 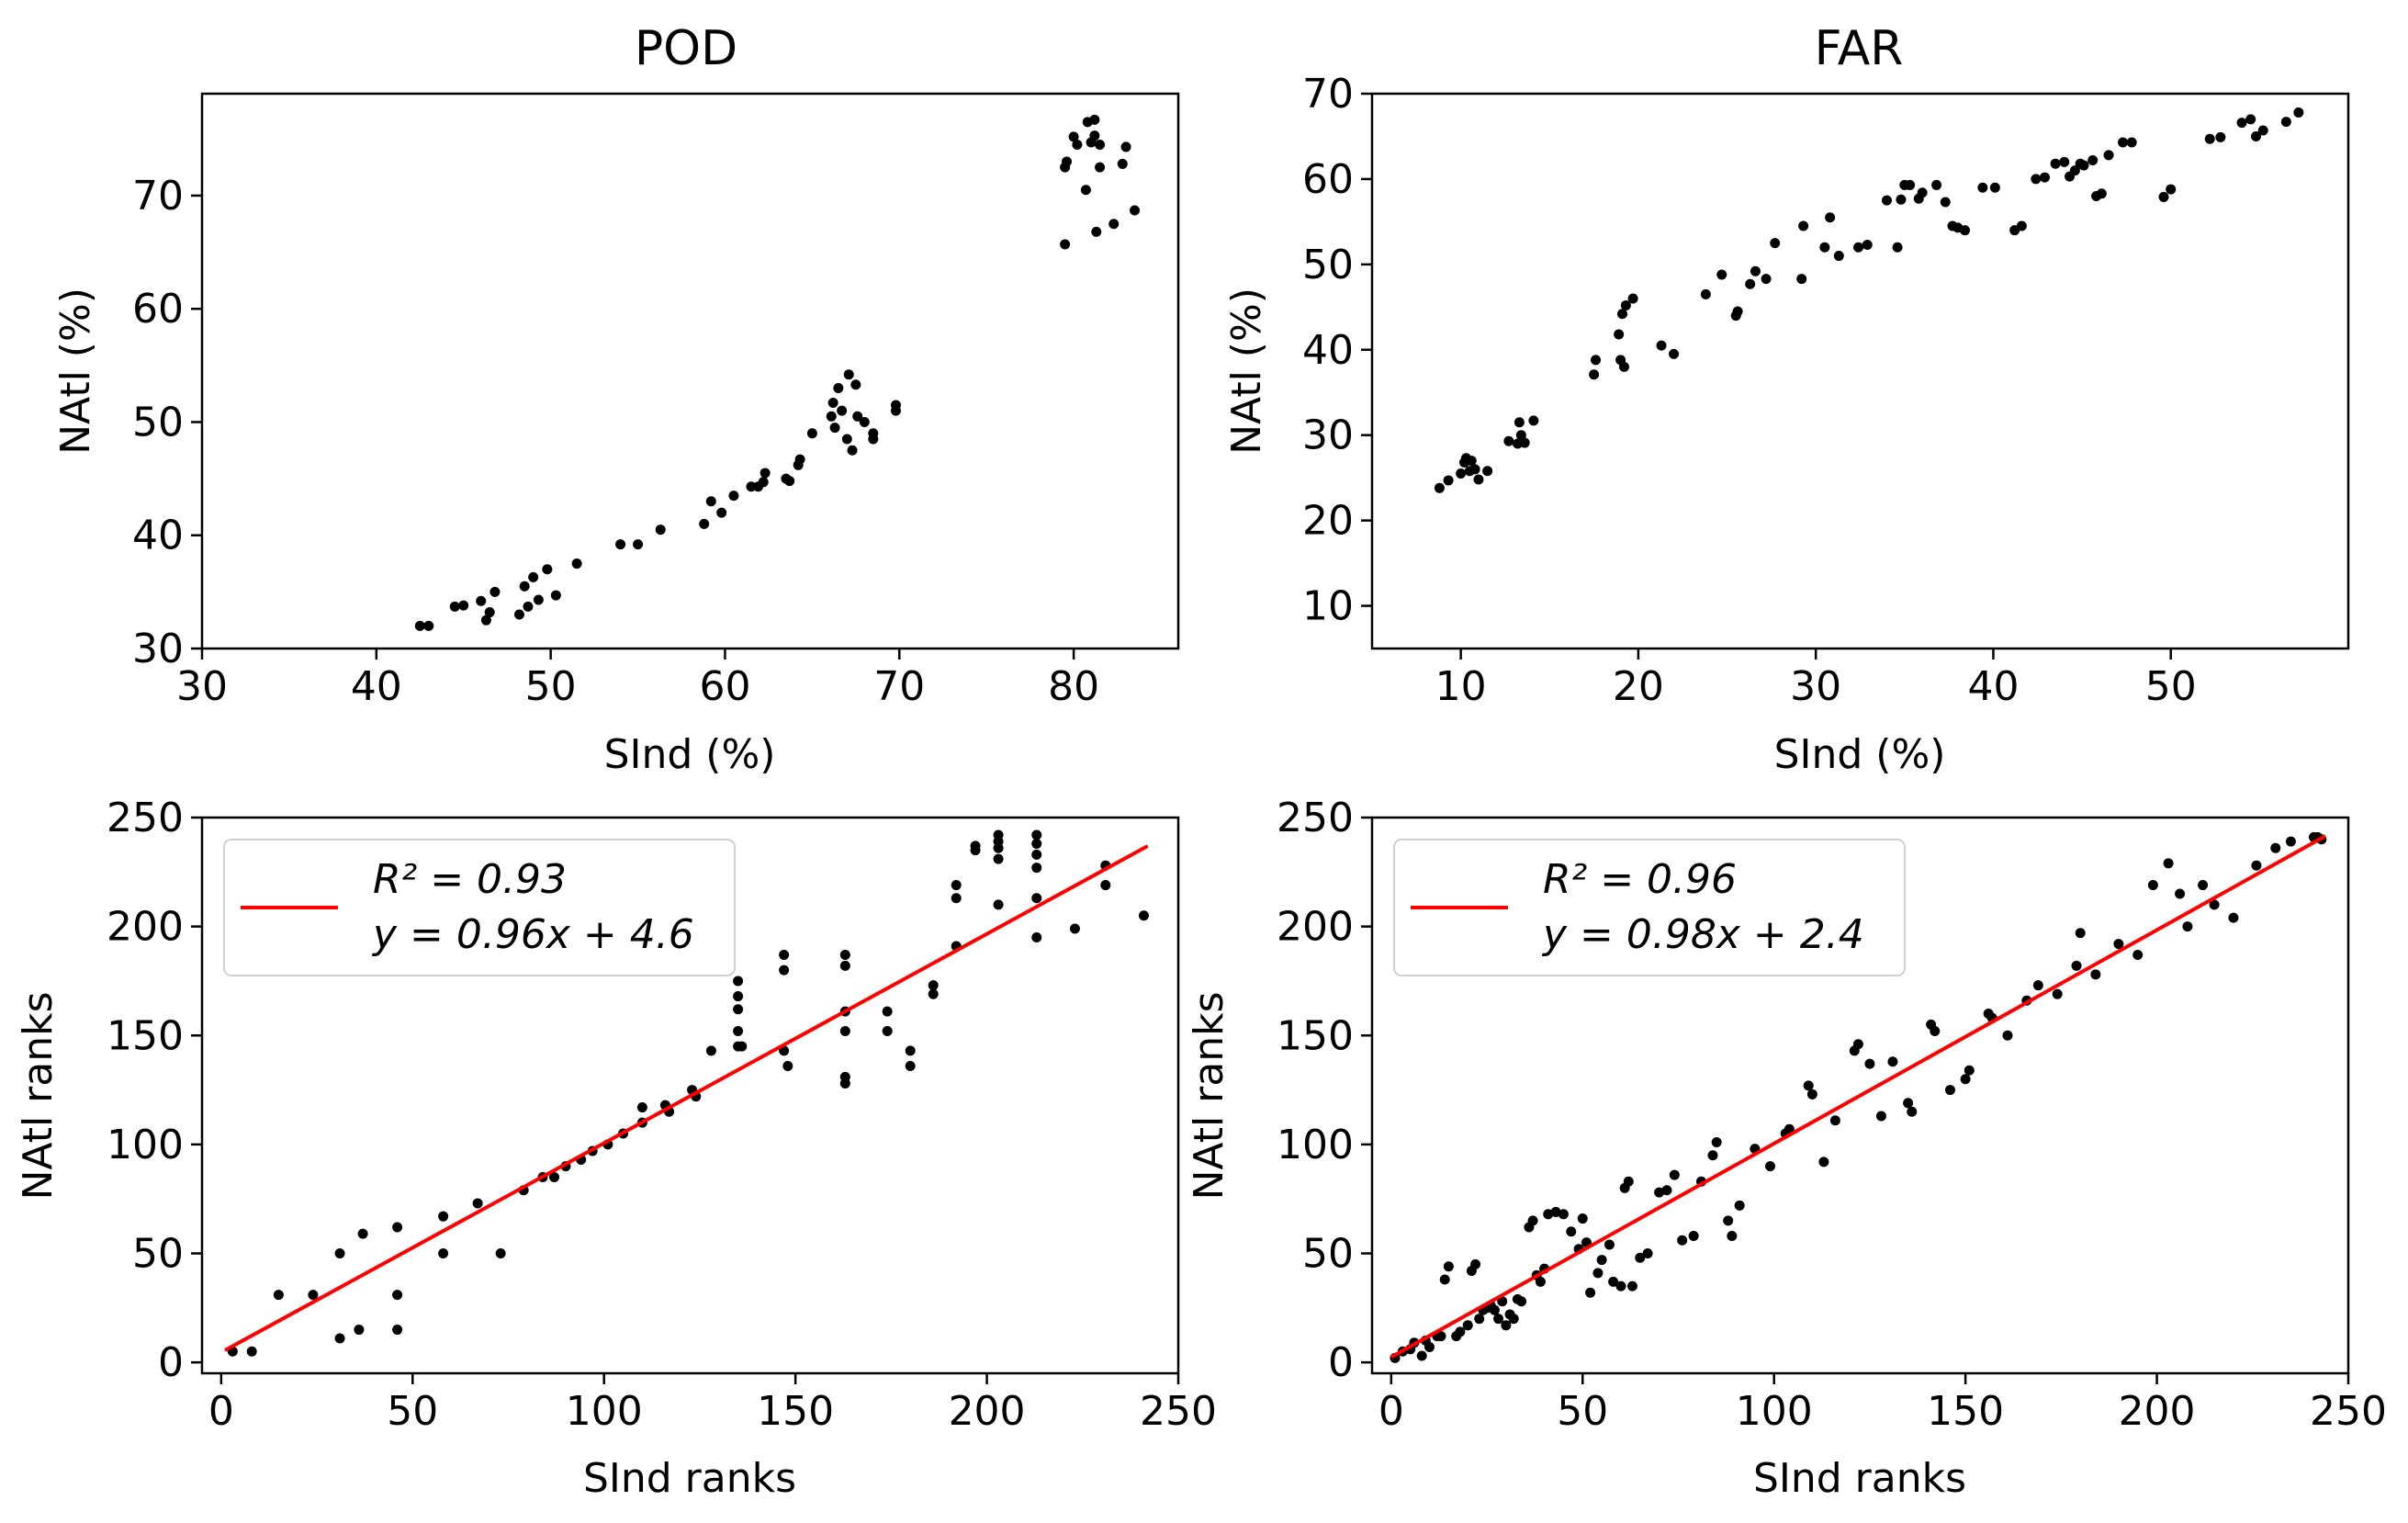 I want to click on far-x-axis-label: SInd (%), so click(x=1860, y=754).